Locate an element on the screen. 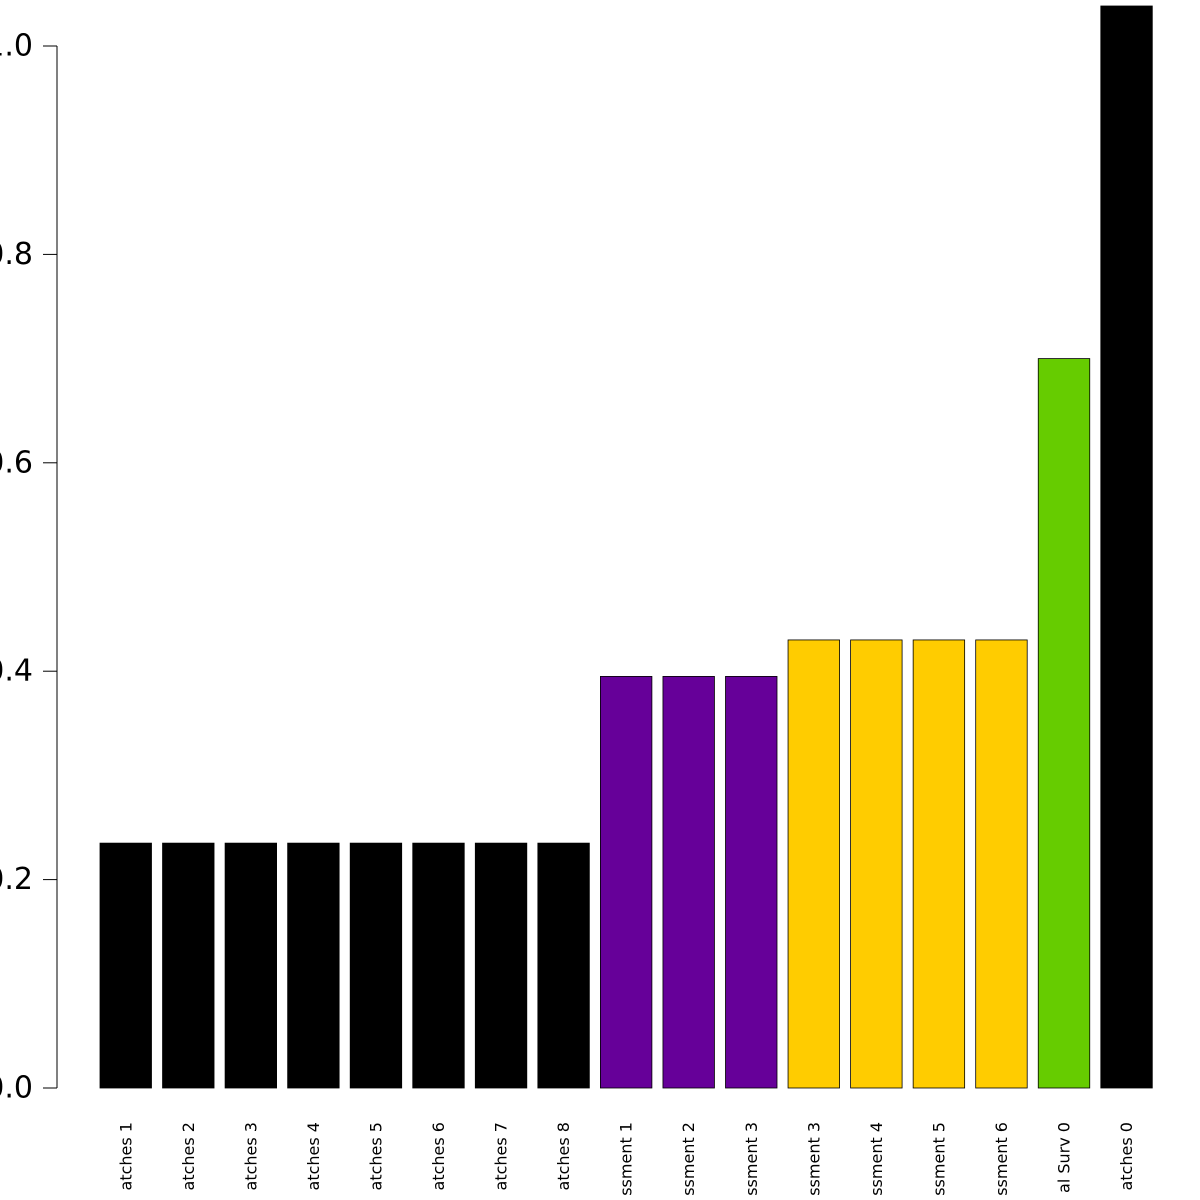 The image size is (1200, 1200). x-category-label: atches 0 is located at coordinates (1126, 1156).